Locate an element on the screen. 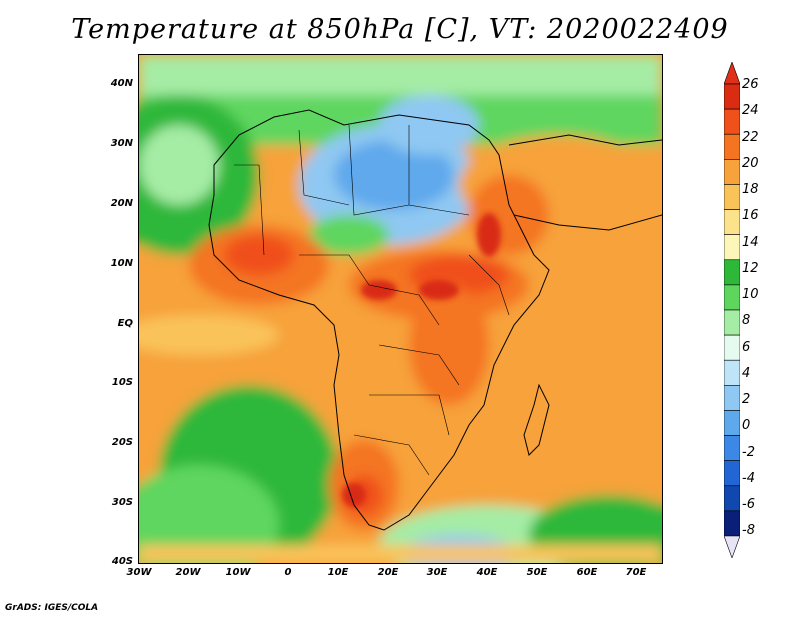  colorbar-label-0: 0 is located at coordinates (746, 425).